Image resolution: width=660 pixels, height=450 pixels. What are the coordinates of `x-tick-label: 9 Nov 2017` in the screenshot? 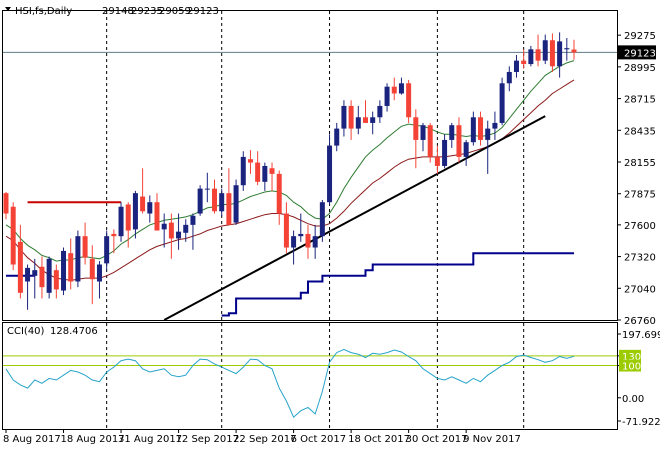 It's located at (492, 439).